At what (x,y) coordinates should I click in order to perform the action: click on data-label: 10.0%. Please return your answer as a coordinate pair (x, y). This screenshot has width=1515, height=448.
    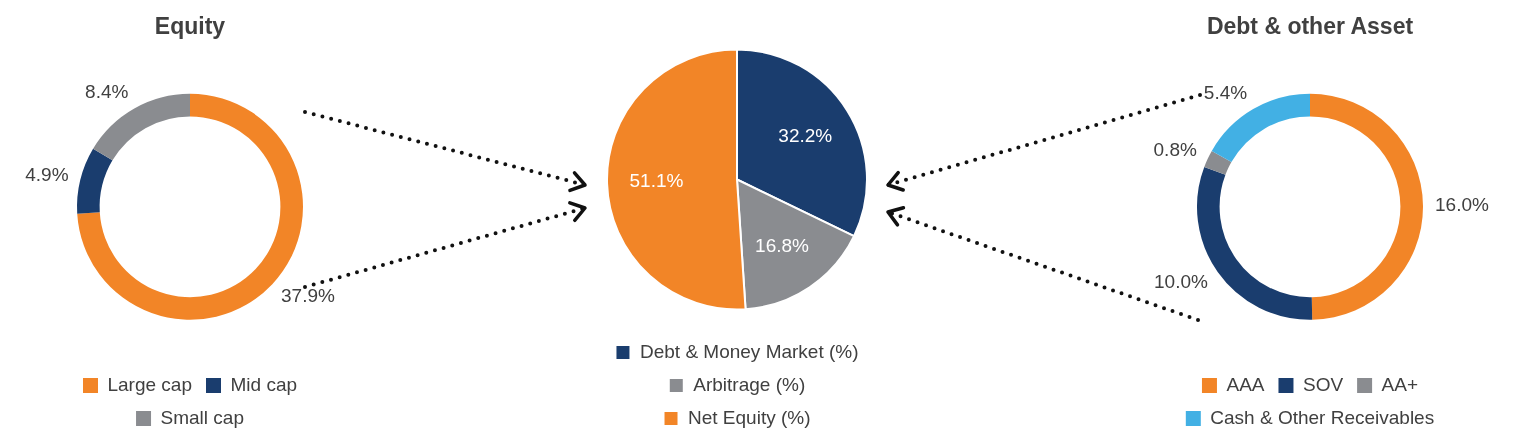
    Looking at the image, I should click on (1181, 281).